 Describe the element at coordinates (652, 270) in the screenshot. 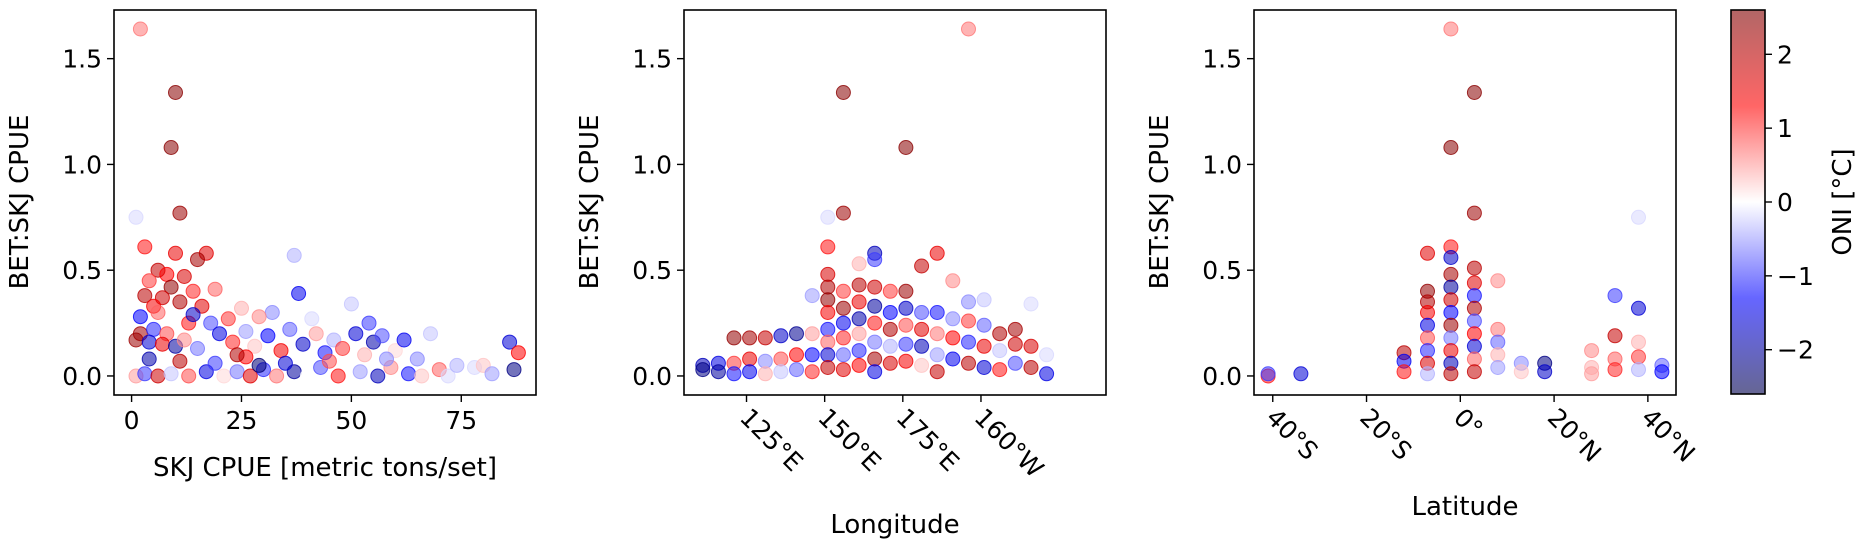

I see `ytick-label: 0.5` at that location.